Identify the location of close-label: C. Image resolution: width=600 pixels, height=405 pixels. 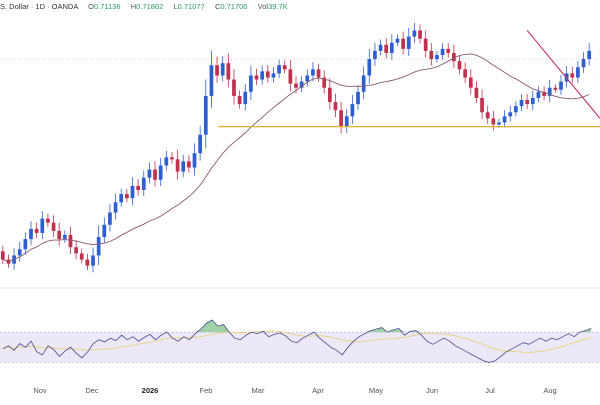
(217, 6).